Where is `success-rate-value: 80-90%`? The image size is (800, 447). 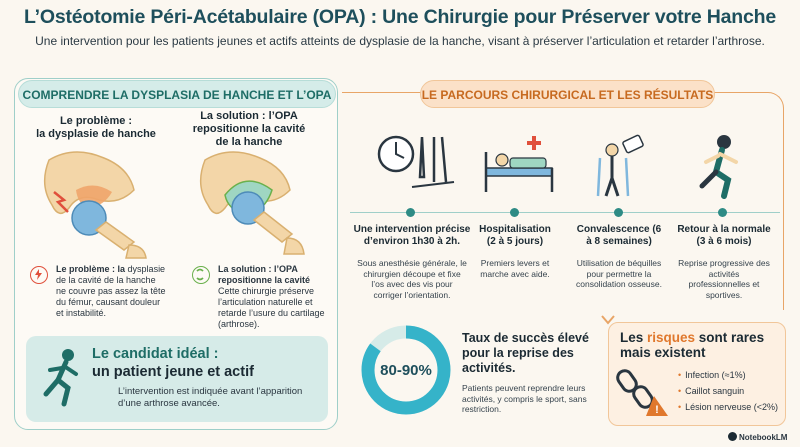 success-rate-value: 80-90% is located at coordinates (406, 370).